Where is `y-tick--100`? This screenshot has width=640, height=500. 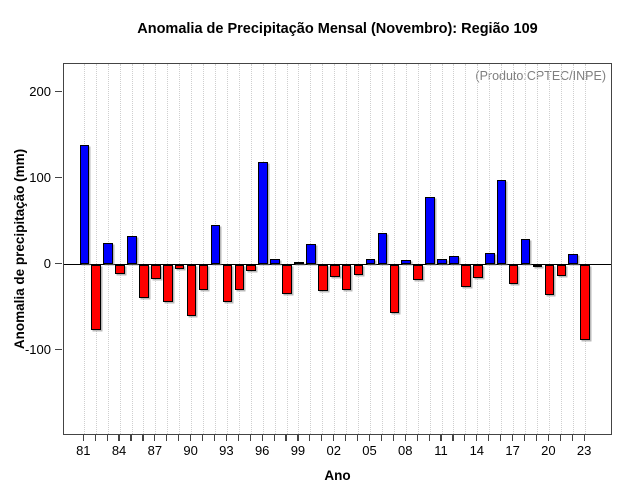
y-tick--100 is located at coordinates (58, 349).